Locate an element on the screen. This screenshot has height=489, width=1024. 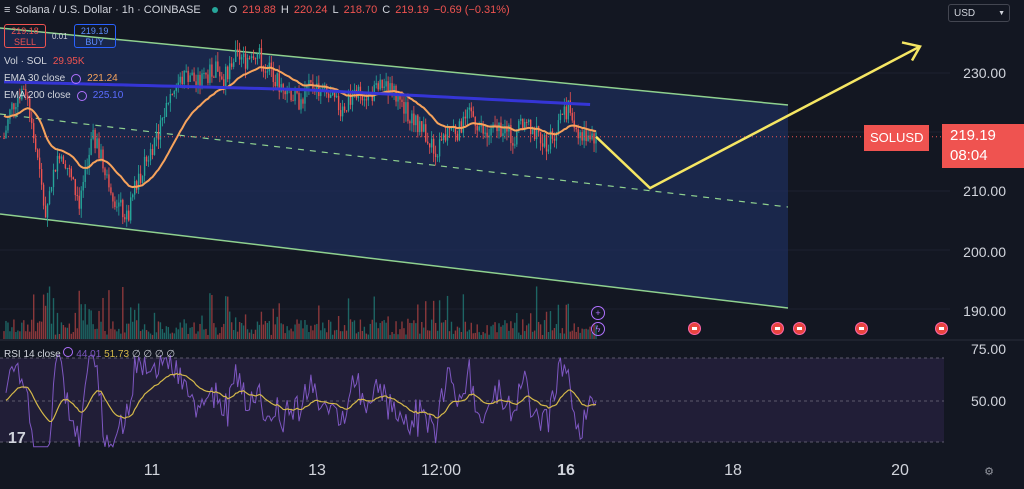
menu-icon: ≡ is located at coordinates (7, 10).